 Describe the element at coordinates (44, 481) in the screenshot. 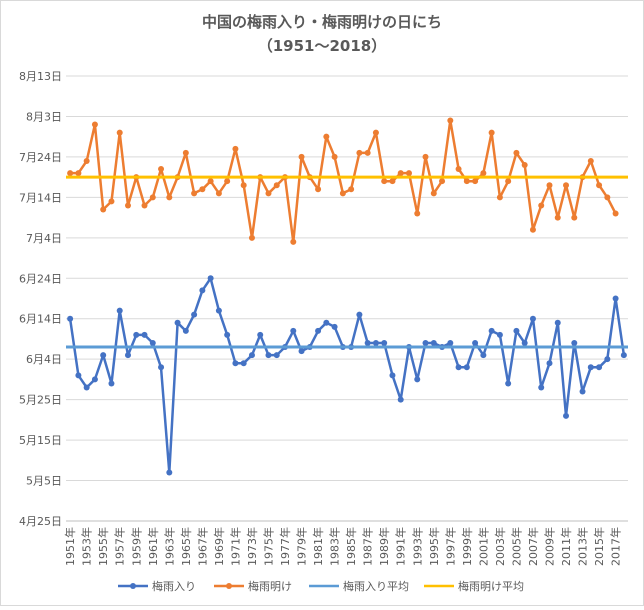

I see `y-tick-label: 5月5日` at that location.